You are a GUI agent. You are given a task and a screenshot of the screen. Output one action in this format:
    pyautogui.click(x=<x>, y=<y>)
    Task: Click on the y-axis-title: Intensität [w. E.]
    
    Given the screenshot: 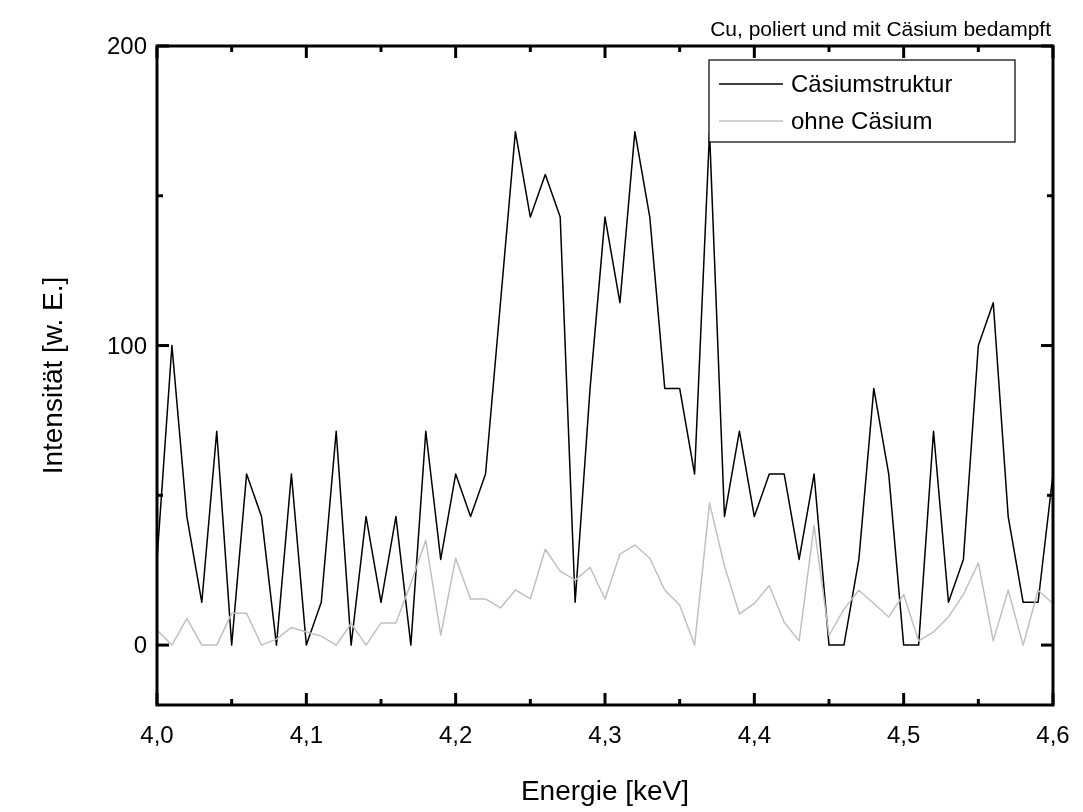 What is the action you would take?
    pyautogui.click(x=52, y=375)
    